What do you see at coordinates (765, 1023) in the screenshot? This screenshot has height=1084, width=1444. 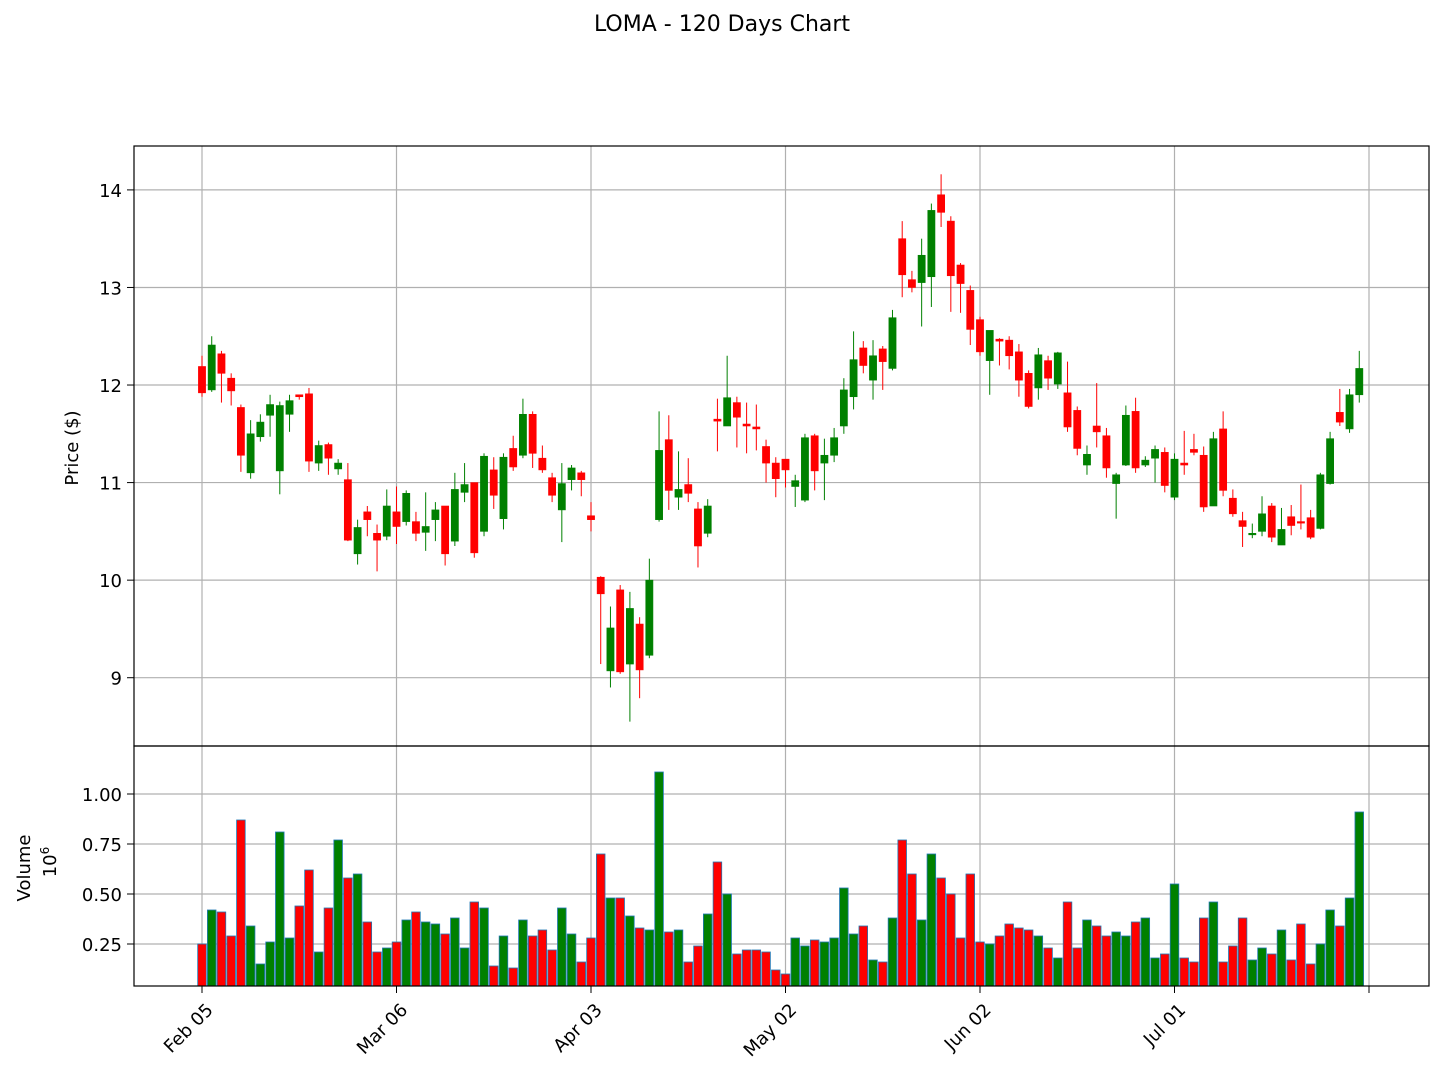 I see `x-axis-ticks: Feb 05 Mar 06 Apr 03 May 02 Jun 02 Jul 01` at bounding box center [765, 1023].